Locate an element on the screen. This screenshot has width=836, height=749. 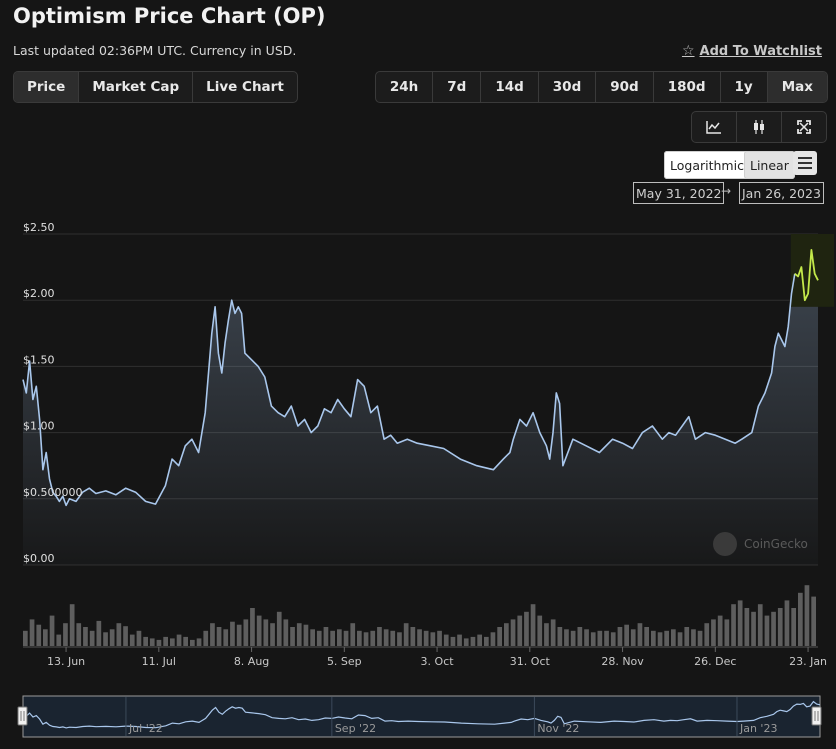
fullscreen-button is located at coordinates (804, 127).